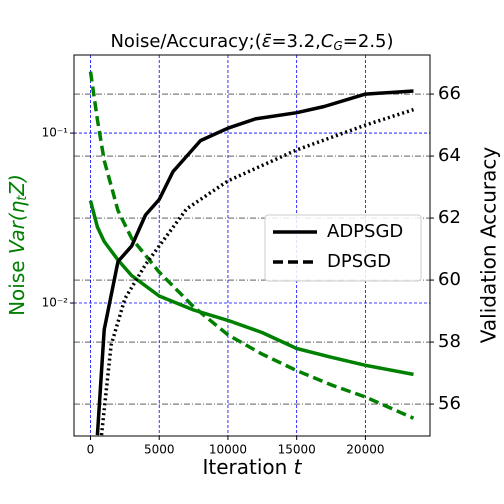 The height and width of the screenshot is (504, 504). Describe the element at coordinates (368, 41) in the screenshot. I see `title-part: =2.5)` at that location.